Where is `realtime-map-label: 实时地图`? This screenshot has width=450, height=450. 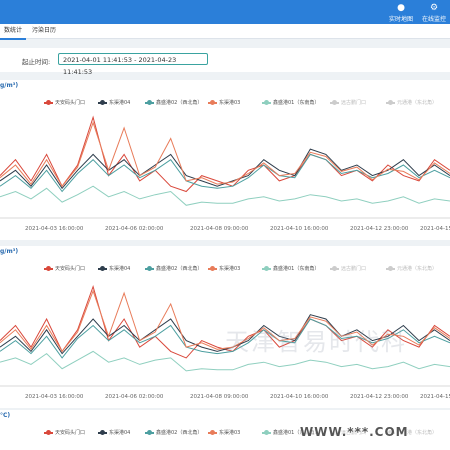 realtime-map-label: 实时地图 is located at coordinates (400, 19).